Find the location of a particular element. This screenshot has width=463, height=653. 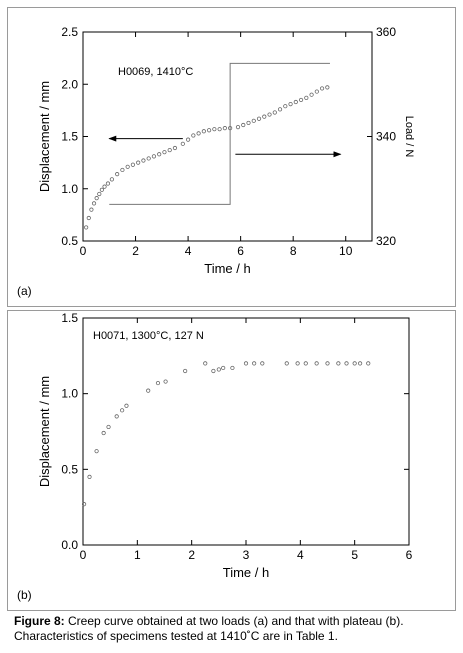

x-tick-label: 4 is located at coordinates (188, 251).